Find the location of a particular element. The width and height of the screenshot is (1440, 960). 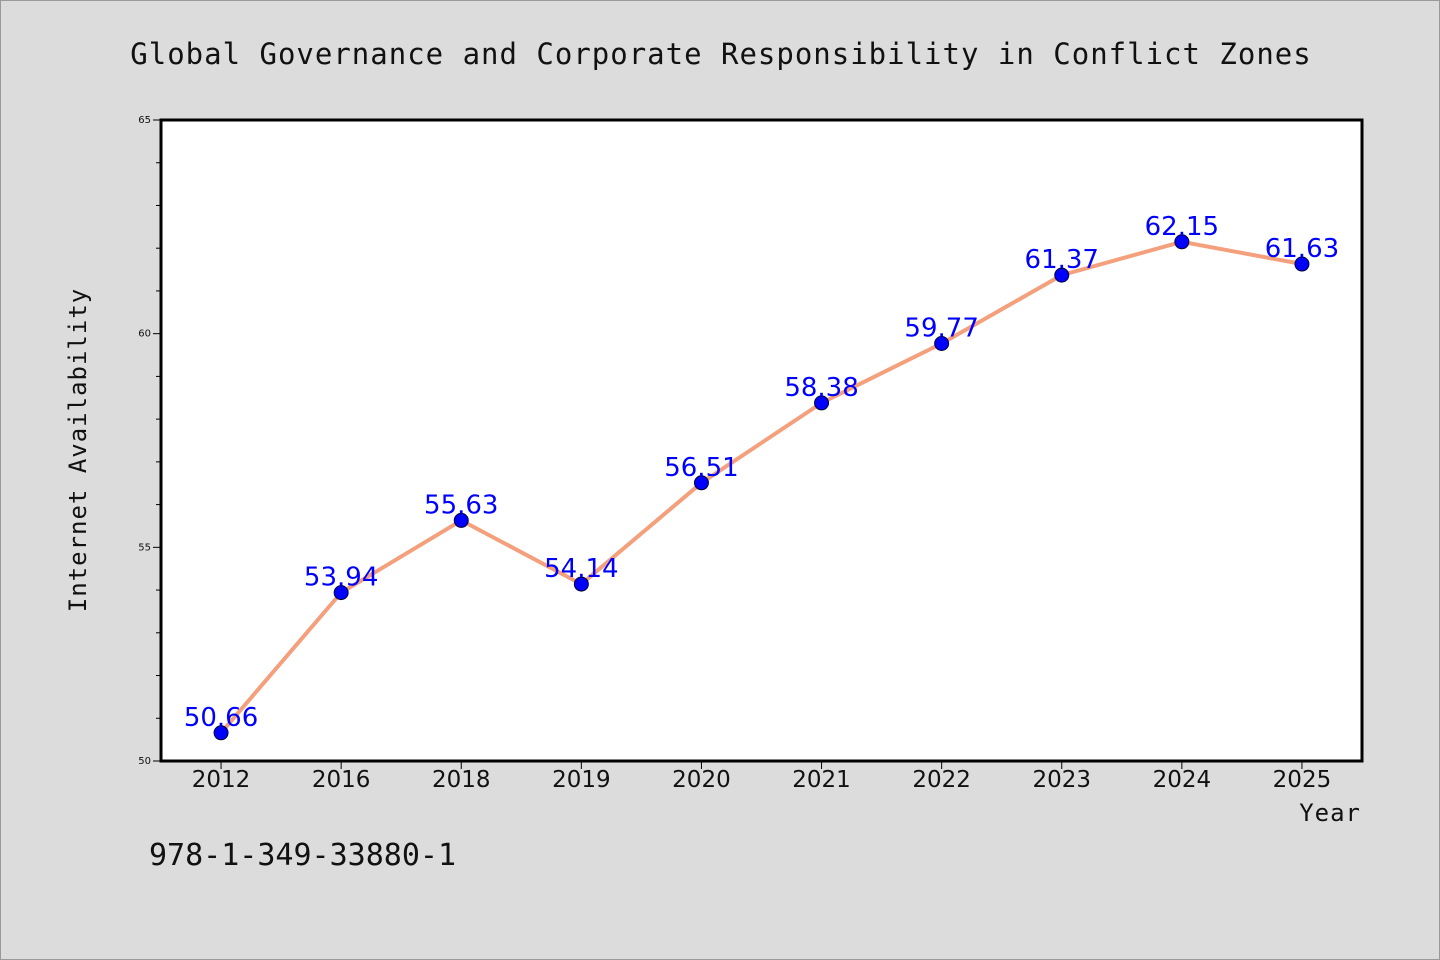

data-label: 54.14 is located at coordinates (581, 569).